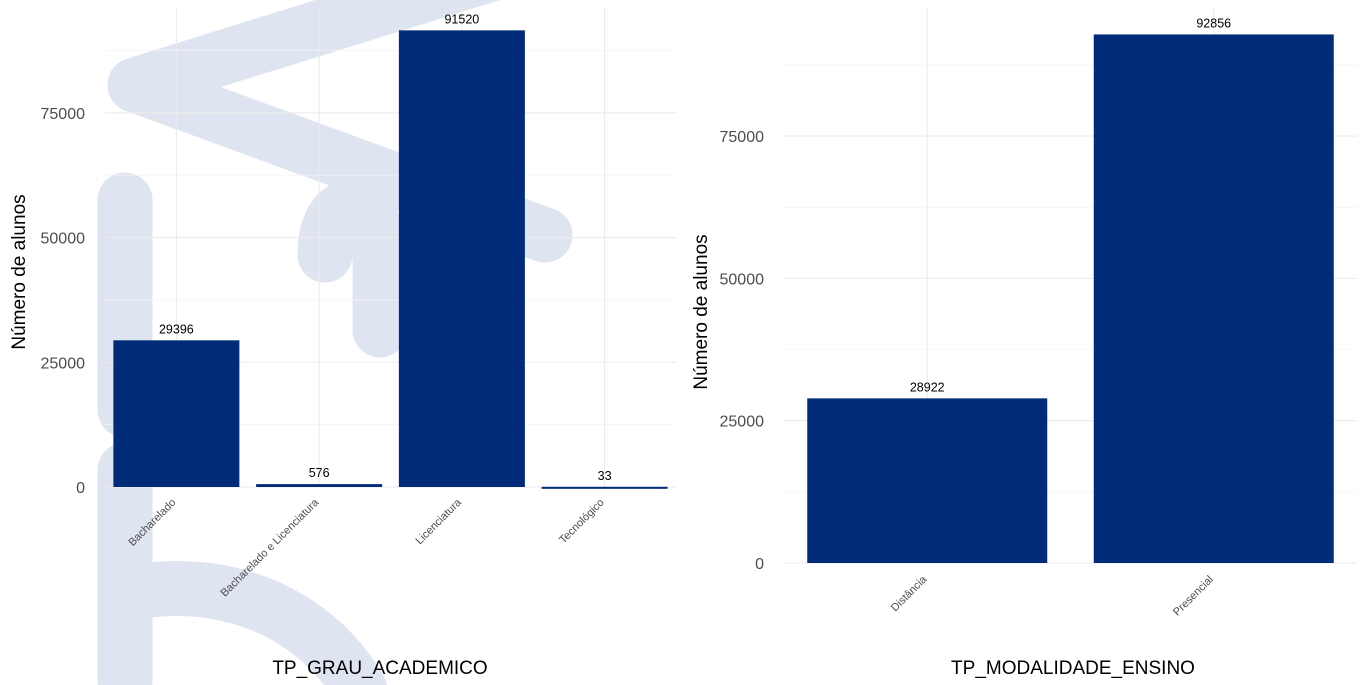 This screenshot has width=1367, height=685. What do you see at coordinates (1052, 595) in the screenshot?
I see `x-axis-ticks: Distância Presencial` at bounding box center [1052, 595].